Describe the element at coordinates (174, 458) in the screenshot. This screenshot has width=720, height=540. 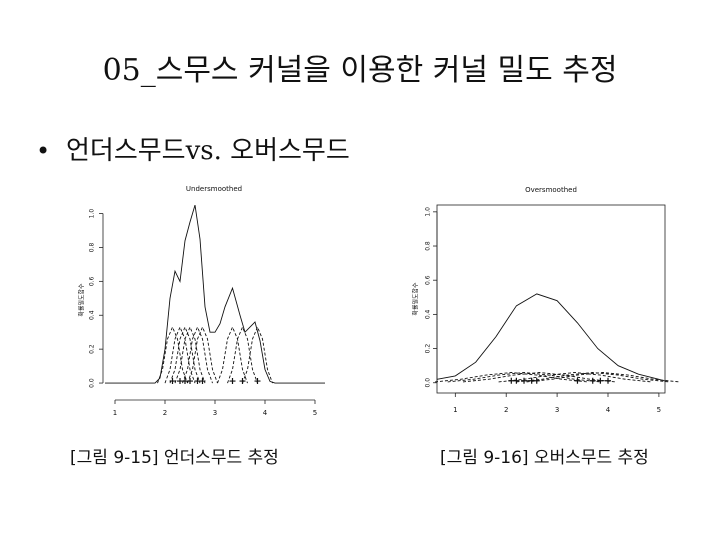
I see `caption: [그림 9-15] 언더스무드 추정` at that location.